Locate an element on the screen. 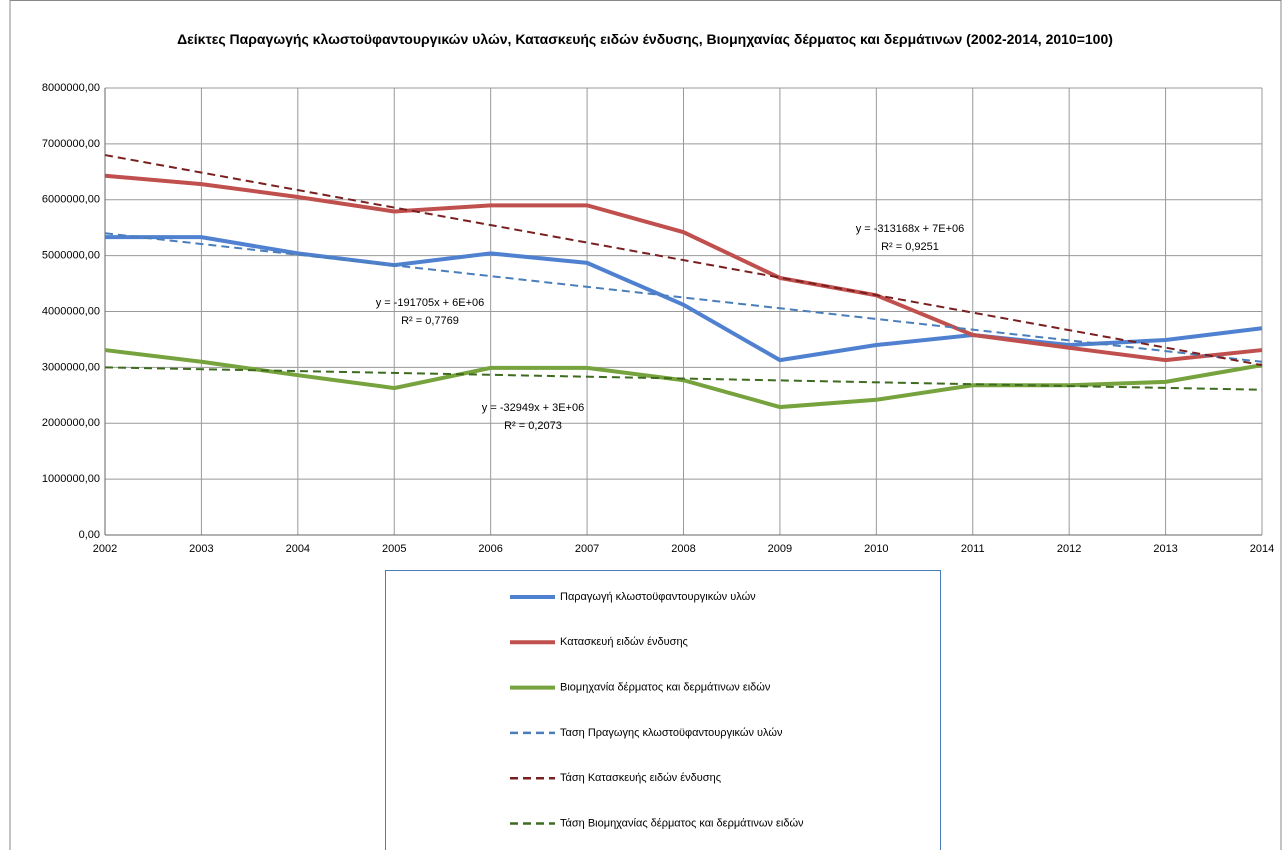  legend-box is located at coordinates (663, 710).